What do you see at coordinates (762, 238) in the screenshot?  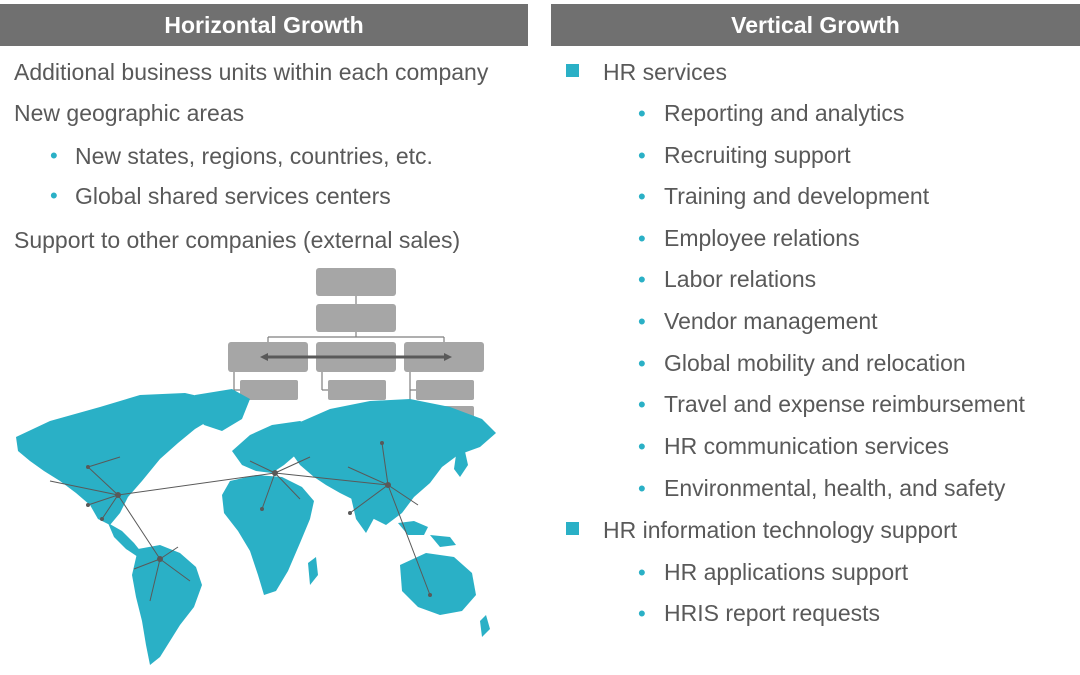 I see `vertical-item: Employee relations` at bounding box center [762, 238].